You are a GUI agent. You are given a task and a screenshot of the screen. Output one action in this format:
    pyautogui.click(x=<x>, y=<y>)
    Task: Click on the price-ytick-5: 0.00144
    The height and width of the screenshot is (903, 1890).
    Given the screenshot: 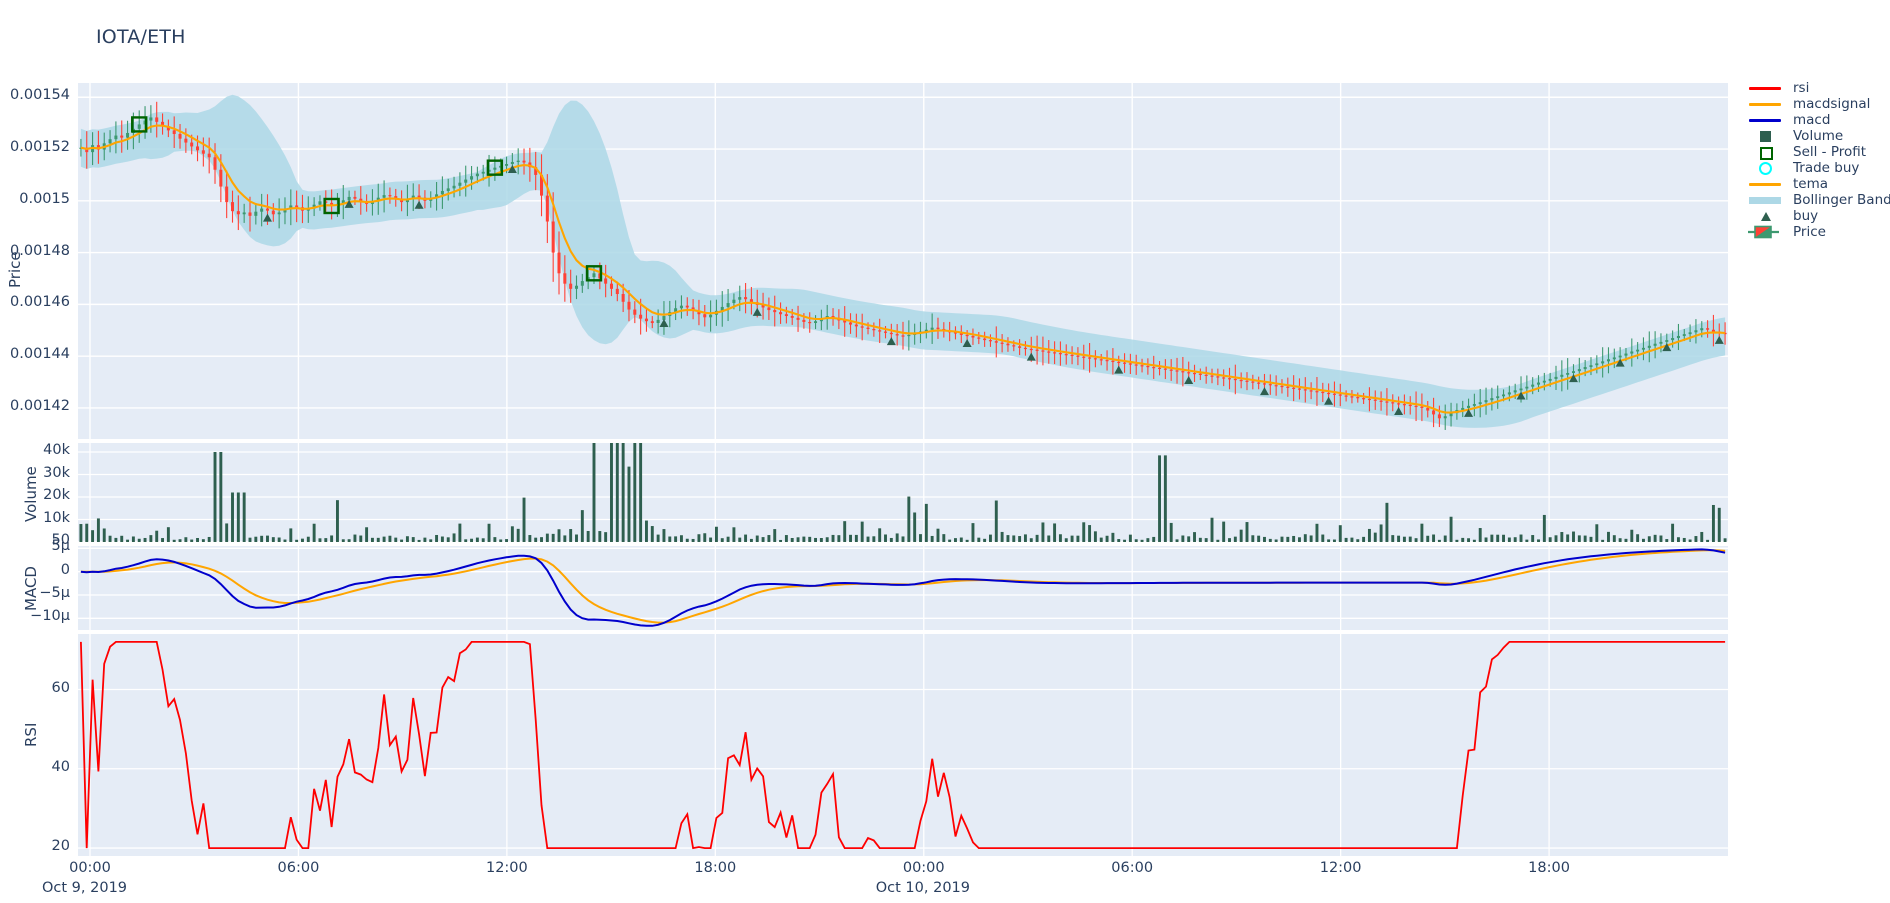 What is the action you would take?
    pyautogui.click(x=40, y=354)
    